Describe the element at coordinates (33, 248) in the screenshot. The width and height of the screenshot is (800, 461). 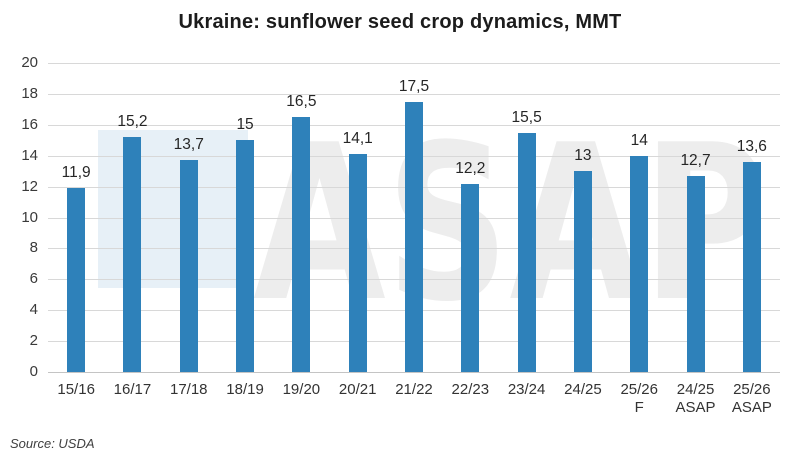
I see `y-axis-tick-label: 8` at that location.